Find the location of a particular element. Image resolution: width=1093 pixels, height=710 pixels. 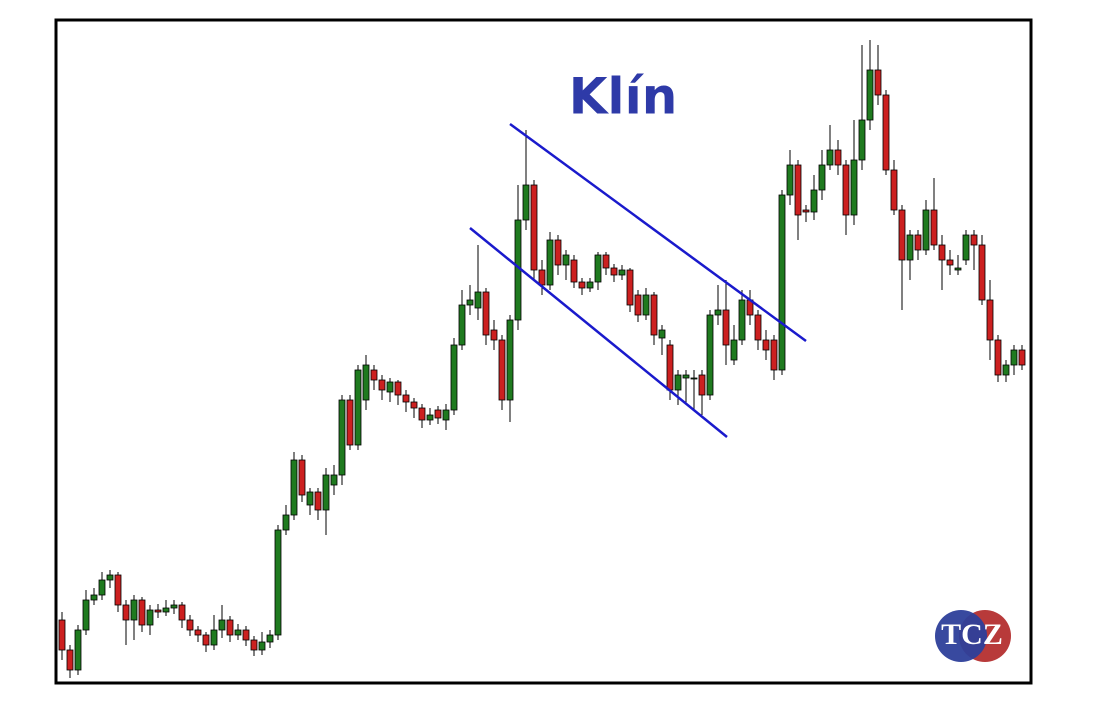

wedge-lower-line is located at coordinates (598, 332).